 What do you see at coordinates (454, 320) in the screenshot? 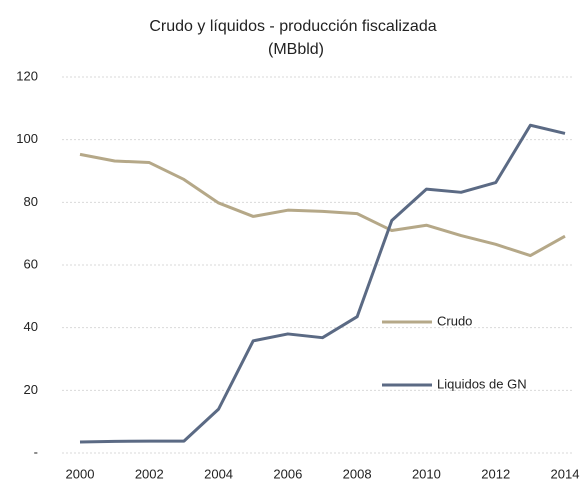
I see `legend-label: Crudo` at bounding box center [454, 320].